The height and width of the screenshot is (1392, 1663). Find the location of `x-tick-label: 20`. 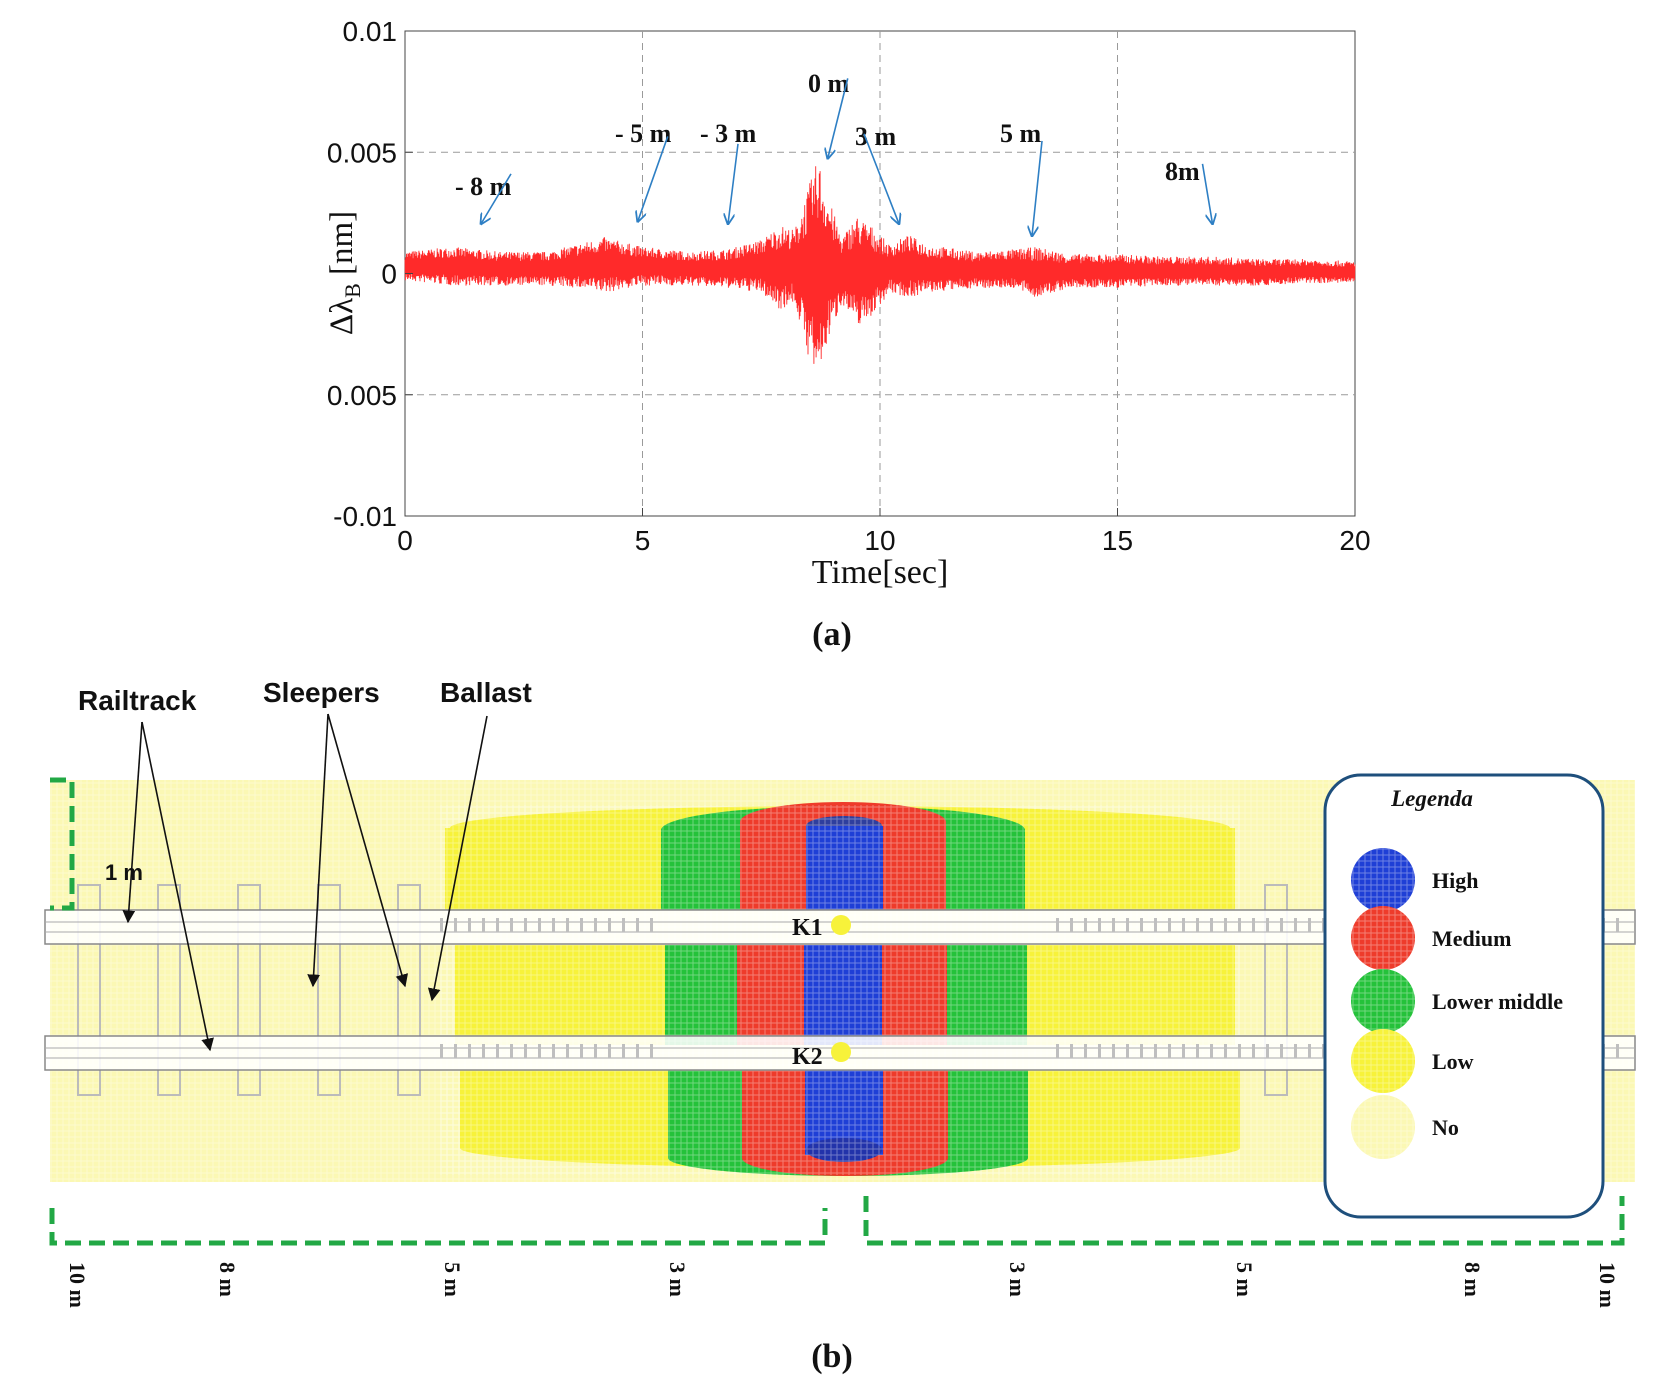

x-tick-label: 20 is located at coordinates (1354, 540).